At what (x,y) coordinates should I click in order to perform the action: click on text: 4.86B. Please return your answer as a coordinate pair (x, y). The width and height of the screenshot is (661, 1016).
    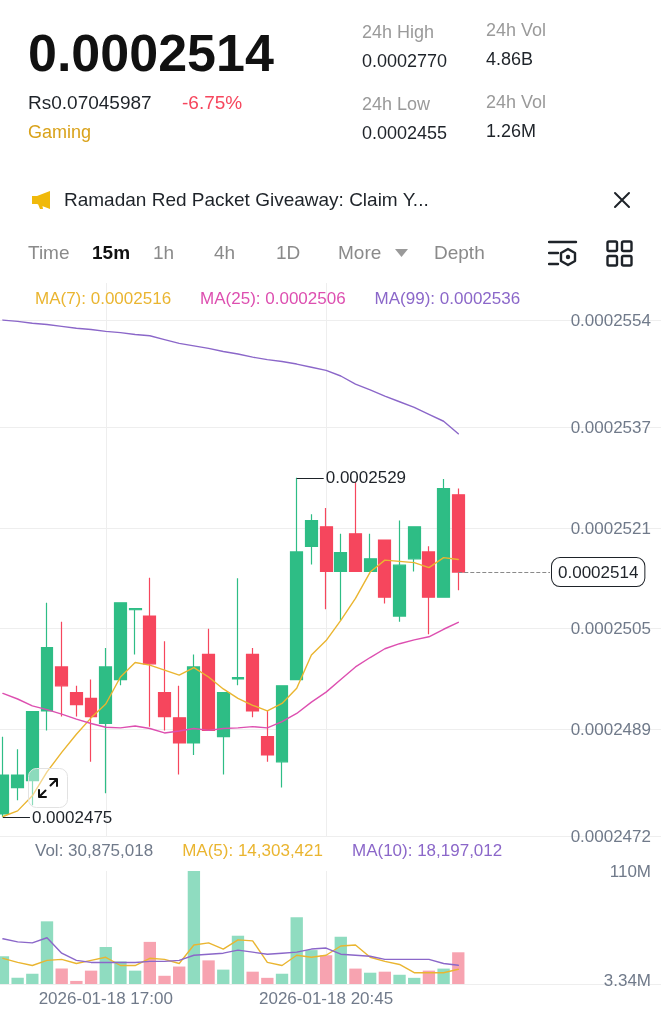
    Looking at the image, I should click on (510, 60).